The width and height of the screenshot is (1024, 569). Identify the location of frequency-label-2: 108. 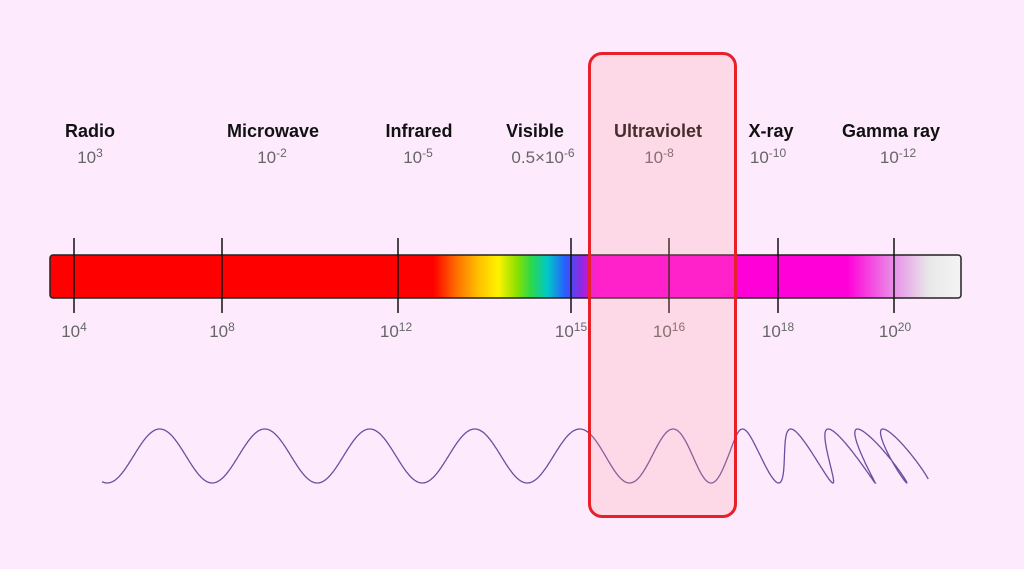
(222, 330).